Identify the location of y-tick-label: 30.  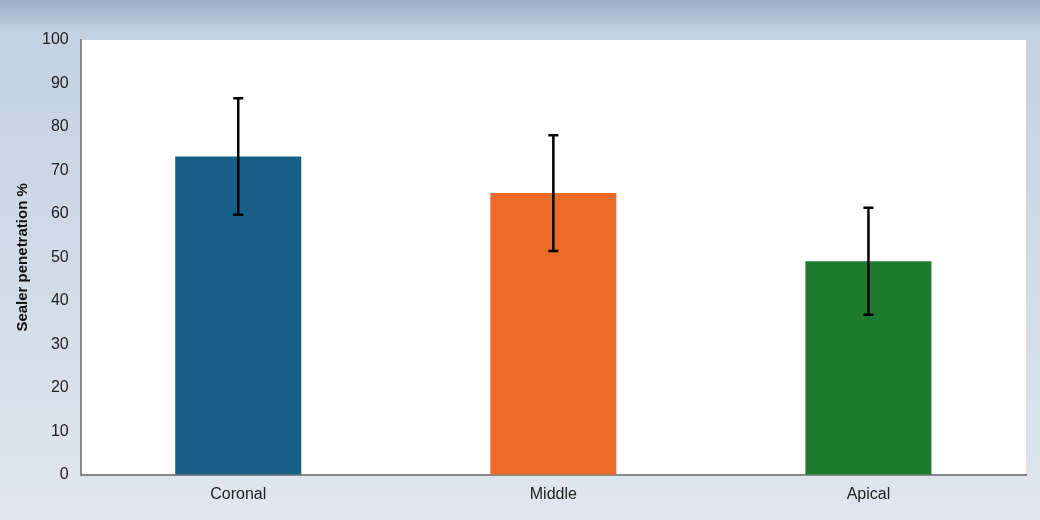
(59, 343).